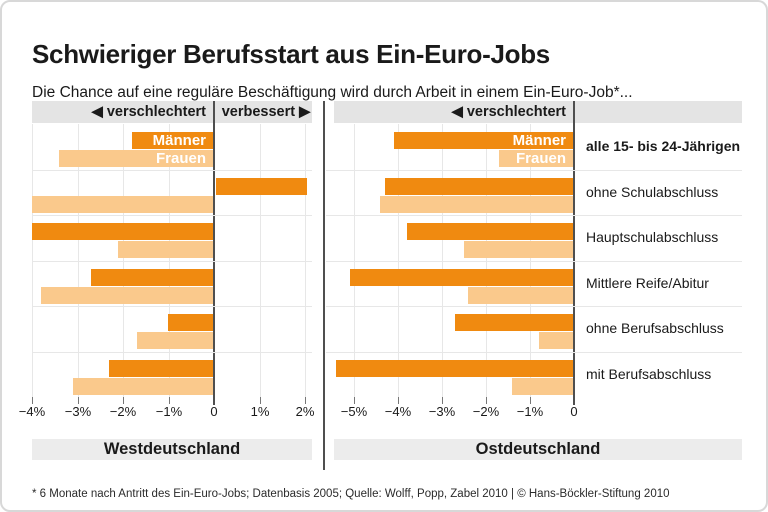  What do you see at coordinates (354, 411) in the screenshot?
I see `axis-tick-label: −5%` at bounding box center [354, 411].